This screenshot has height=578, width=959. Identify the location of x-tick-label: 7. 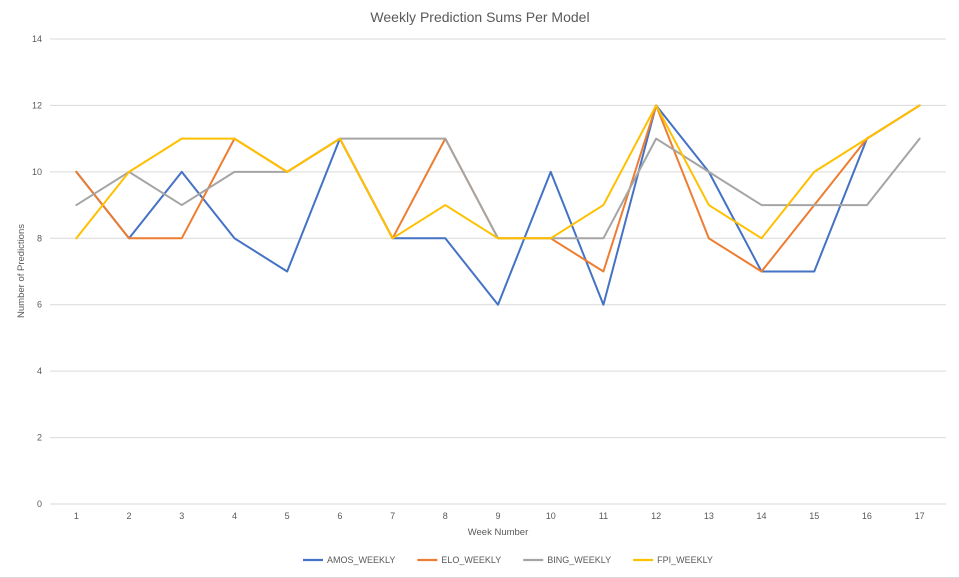
(392, 516).